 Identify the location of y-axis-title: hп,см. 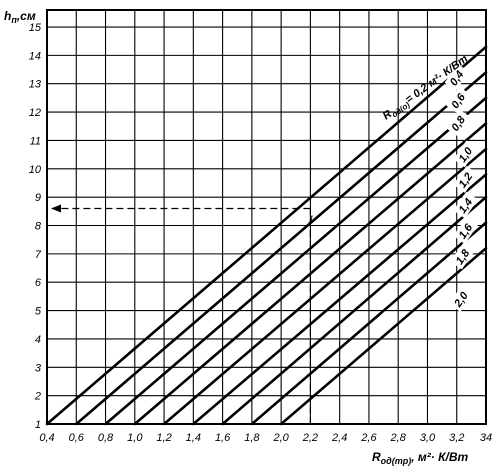
(20, 17).